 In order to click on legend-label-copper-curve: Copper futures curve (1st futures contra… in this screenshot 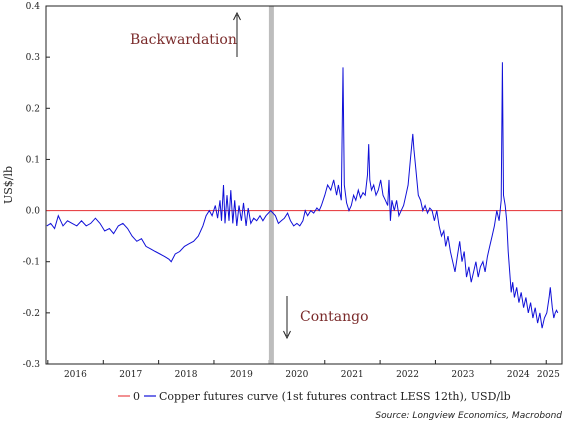, I will do `click(335, 396)`.